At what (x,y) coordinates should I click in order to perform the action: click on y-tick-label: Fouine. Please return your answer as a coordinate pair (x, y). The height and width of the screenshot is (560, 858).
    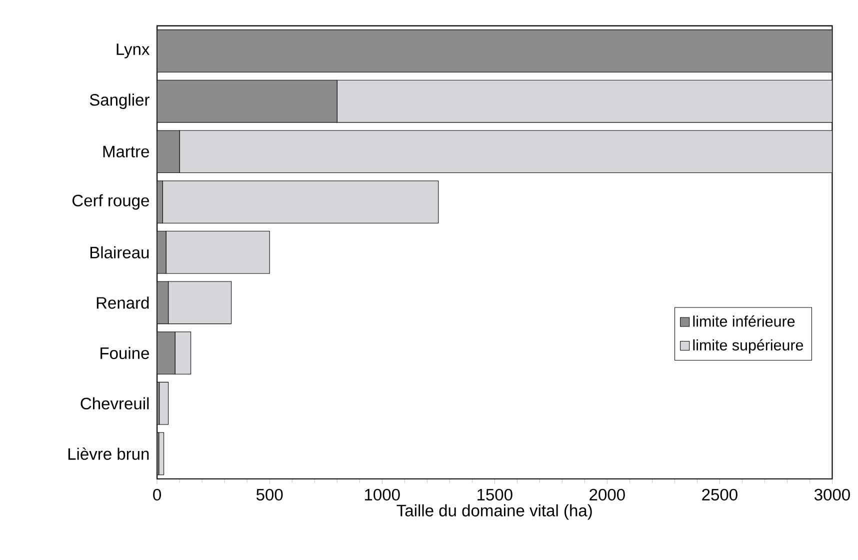
    Looking at the image, I should click on (125, 353).